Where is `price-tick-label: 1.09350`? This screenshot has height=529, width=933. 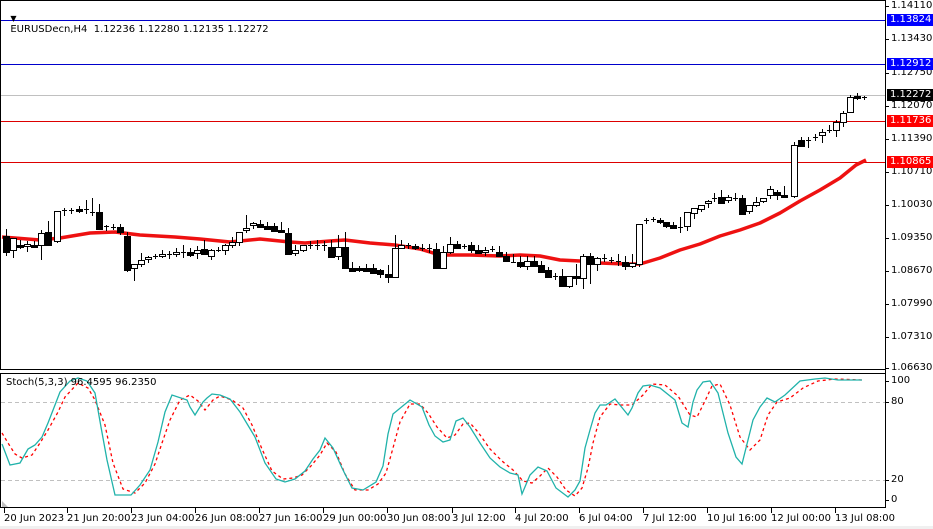
price-tick-label: 1.09350 is located at coordinates (912, 237).